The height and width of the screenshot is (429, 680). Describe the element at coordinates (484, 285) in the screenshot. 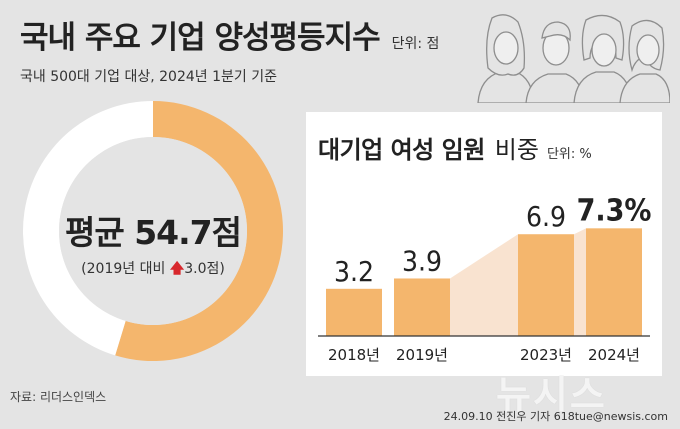

I see `growth-band` at that location.